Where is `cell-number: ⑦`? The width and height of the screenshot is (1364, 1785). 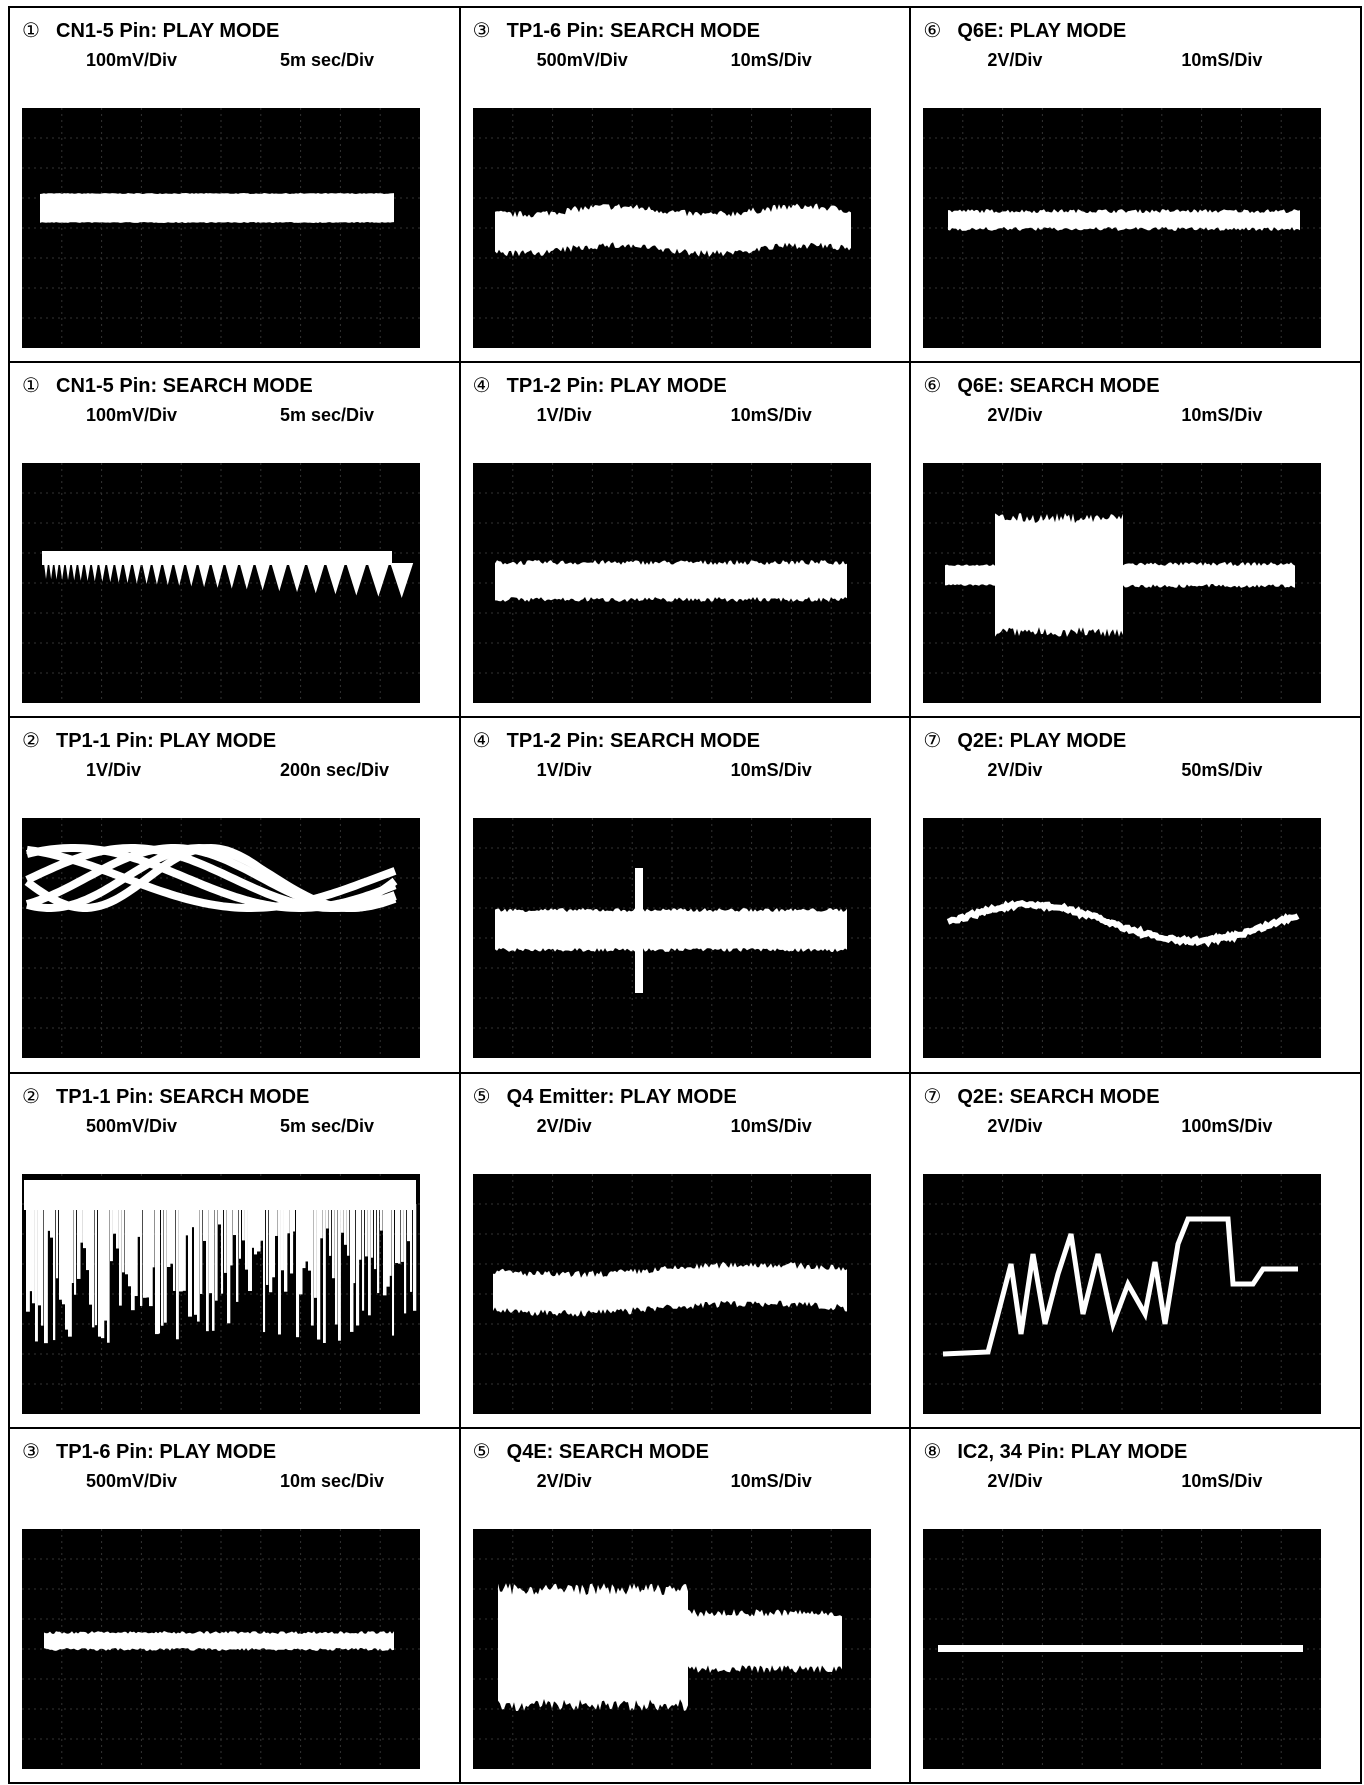 cell-number: ⑦ is located at coordinates (932, 1095).